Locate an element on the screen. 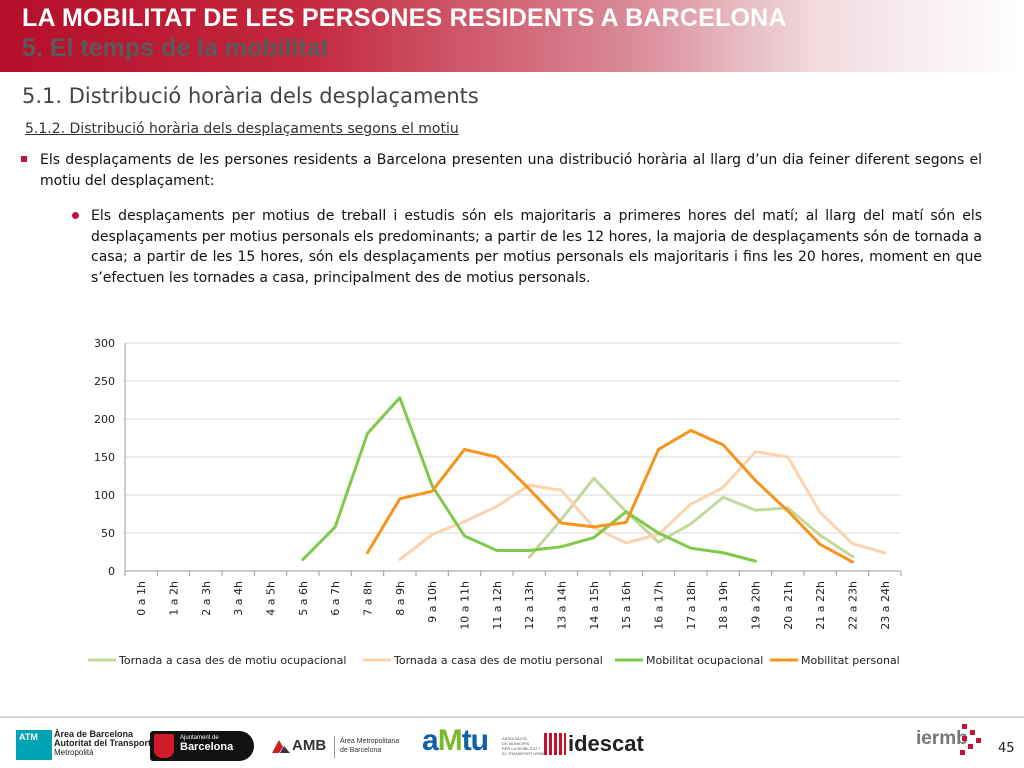  idescat-name: idescat is located at coordinates (606, 743).